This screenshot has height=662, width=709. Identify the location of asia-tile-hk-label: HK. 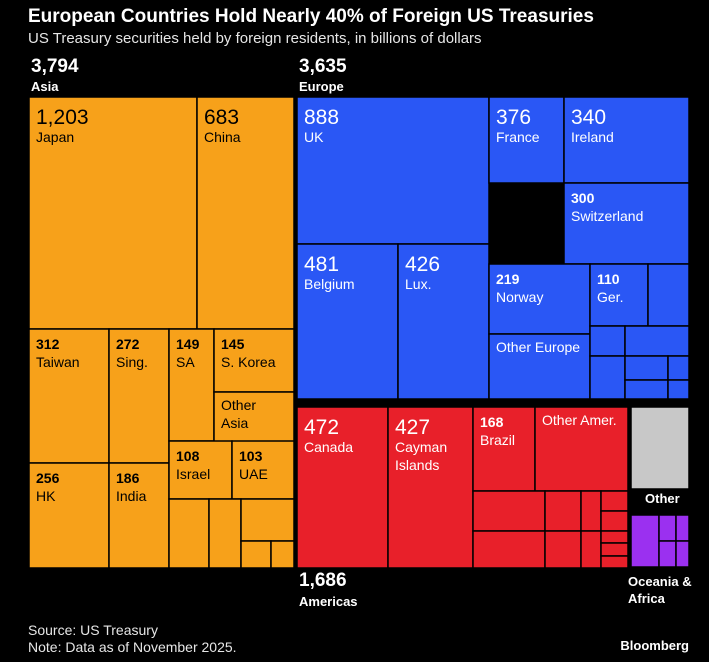
(46, 496).